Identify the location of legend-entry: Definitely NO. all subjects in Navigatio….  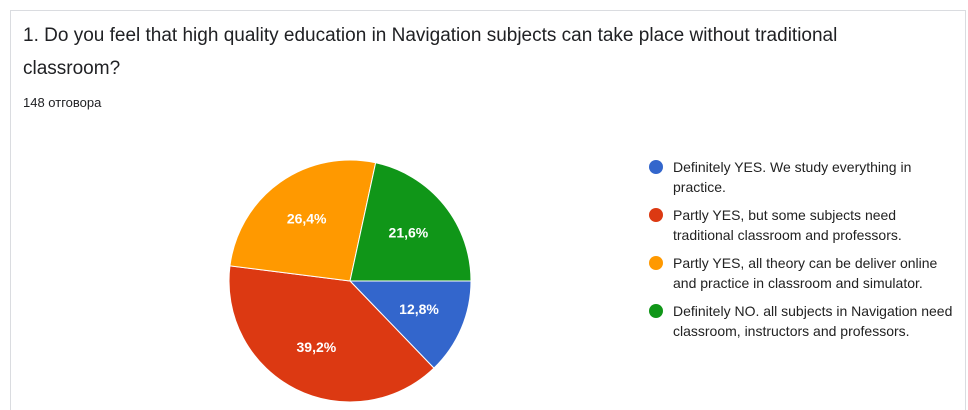
(803, 321).